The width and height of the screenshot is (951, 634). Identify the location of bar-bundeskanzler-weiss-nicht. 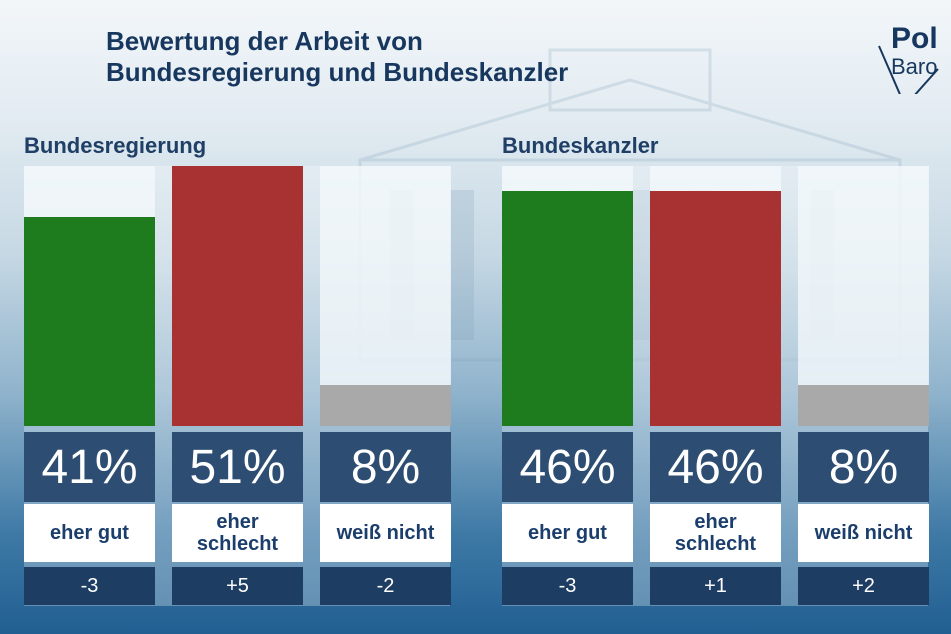
(863, 405).